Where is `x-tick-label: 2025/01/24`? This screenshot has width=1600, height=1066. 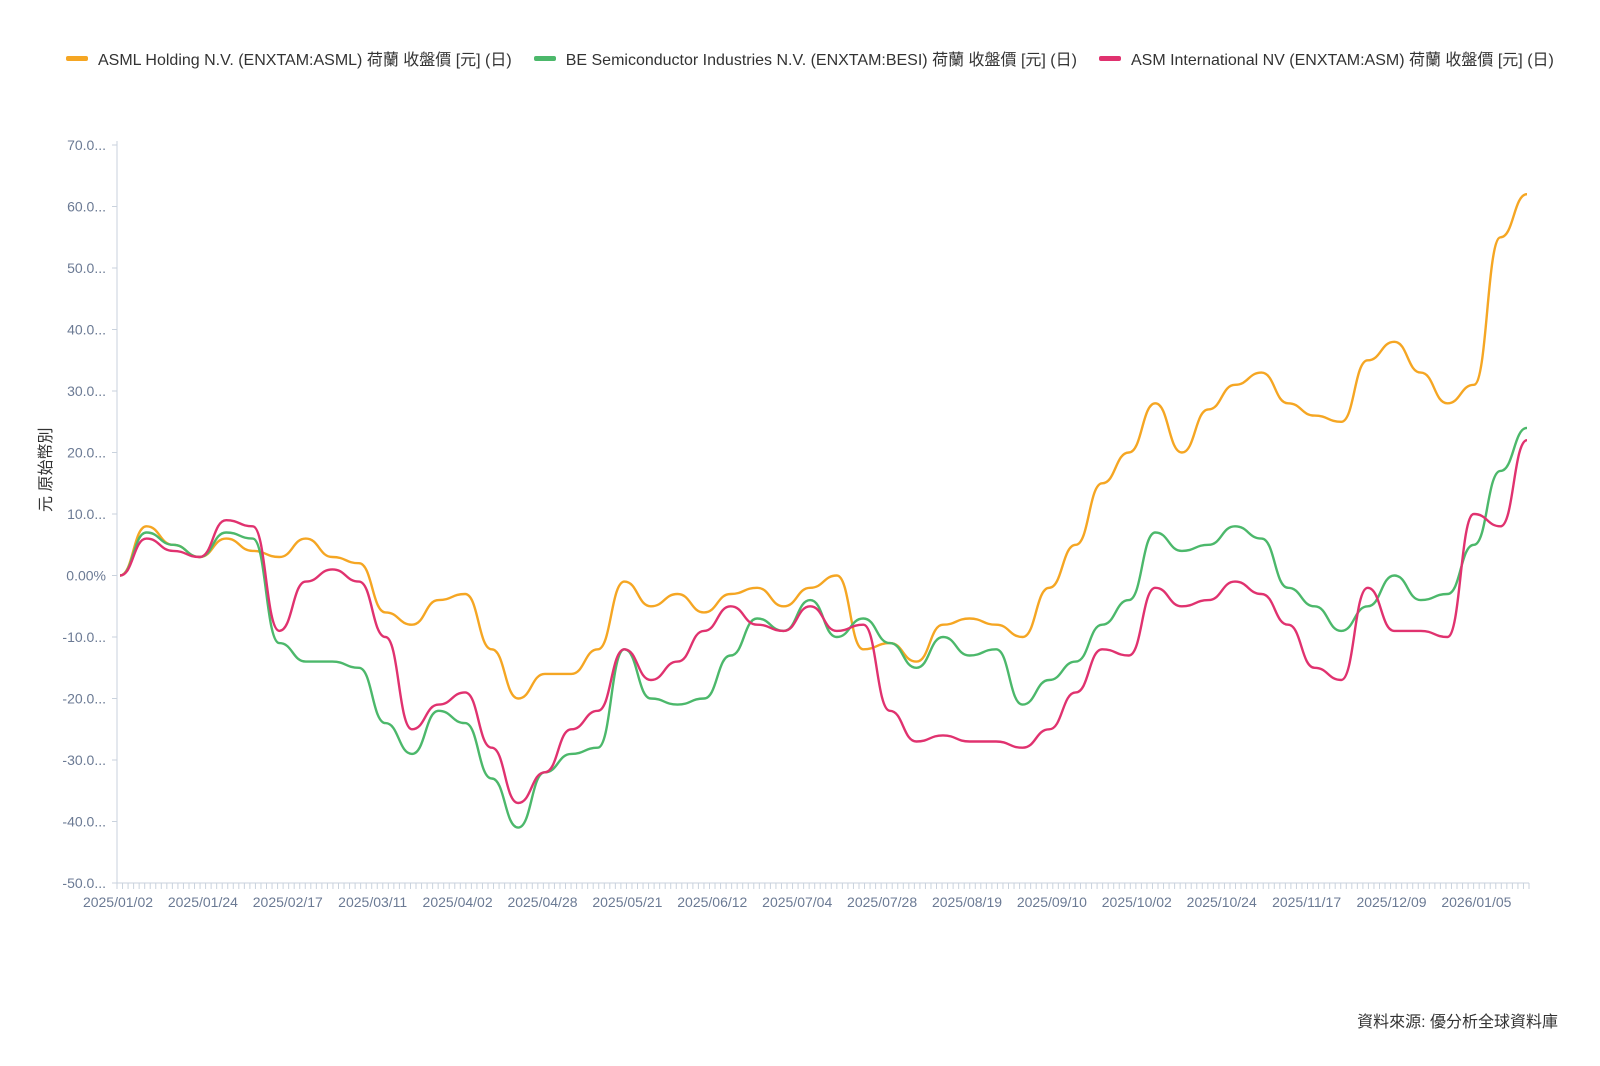 x-tick-label: 2025/01/24 is located at coordinates (203, 902).